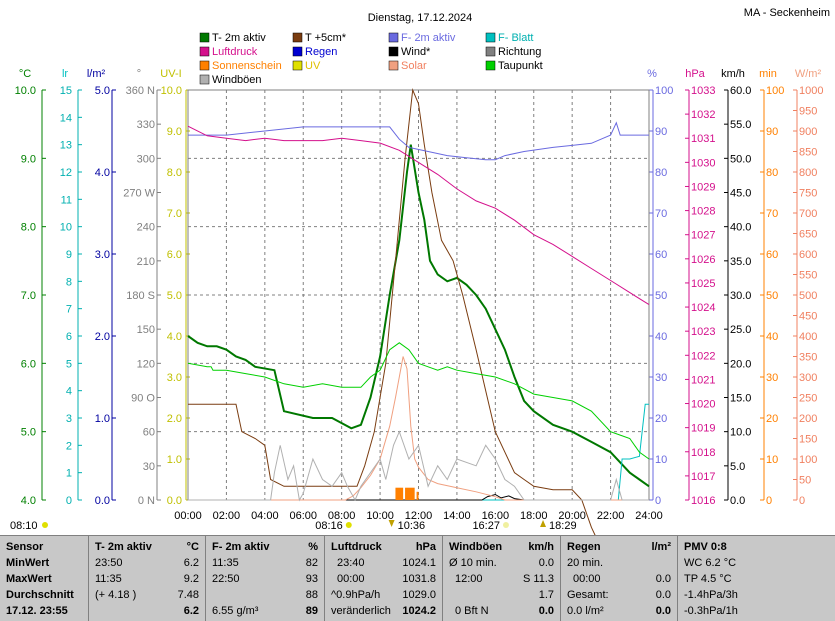  I want to click on temp-min-value: 6.2, so click(191, 563).